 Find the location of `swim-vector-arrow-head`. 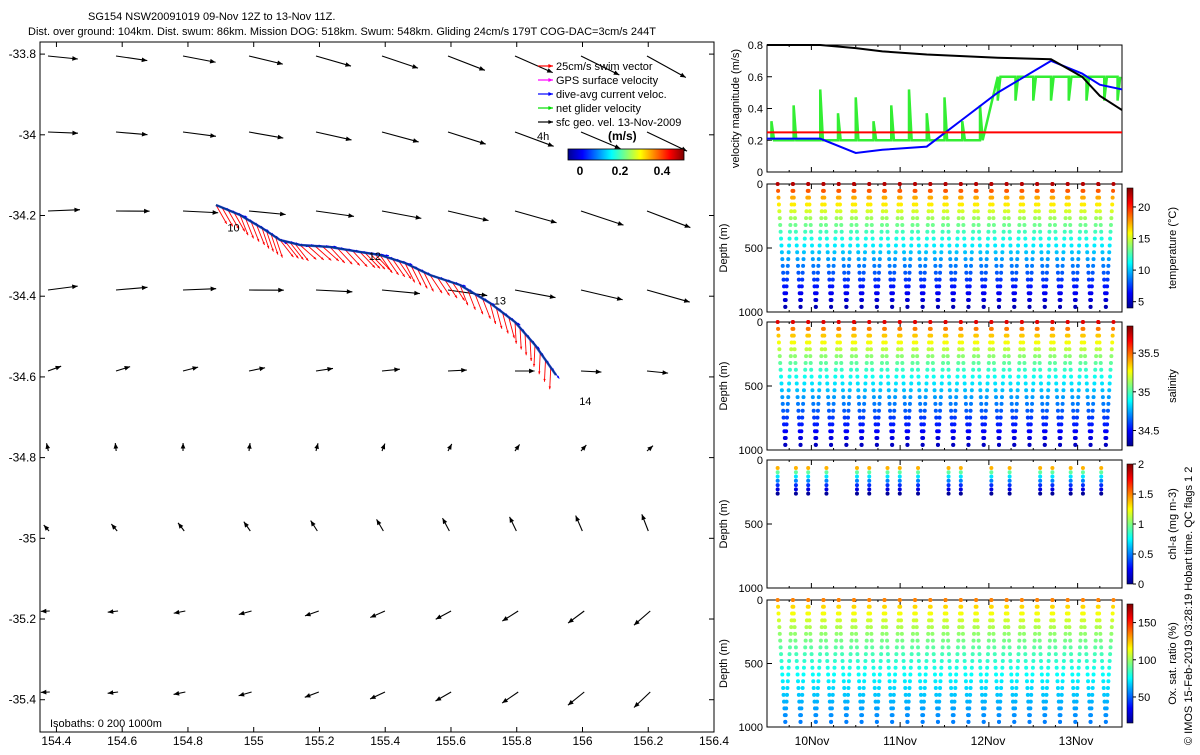

swim-vector-arrow-head is located at coordinates (539, 372).